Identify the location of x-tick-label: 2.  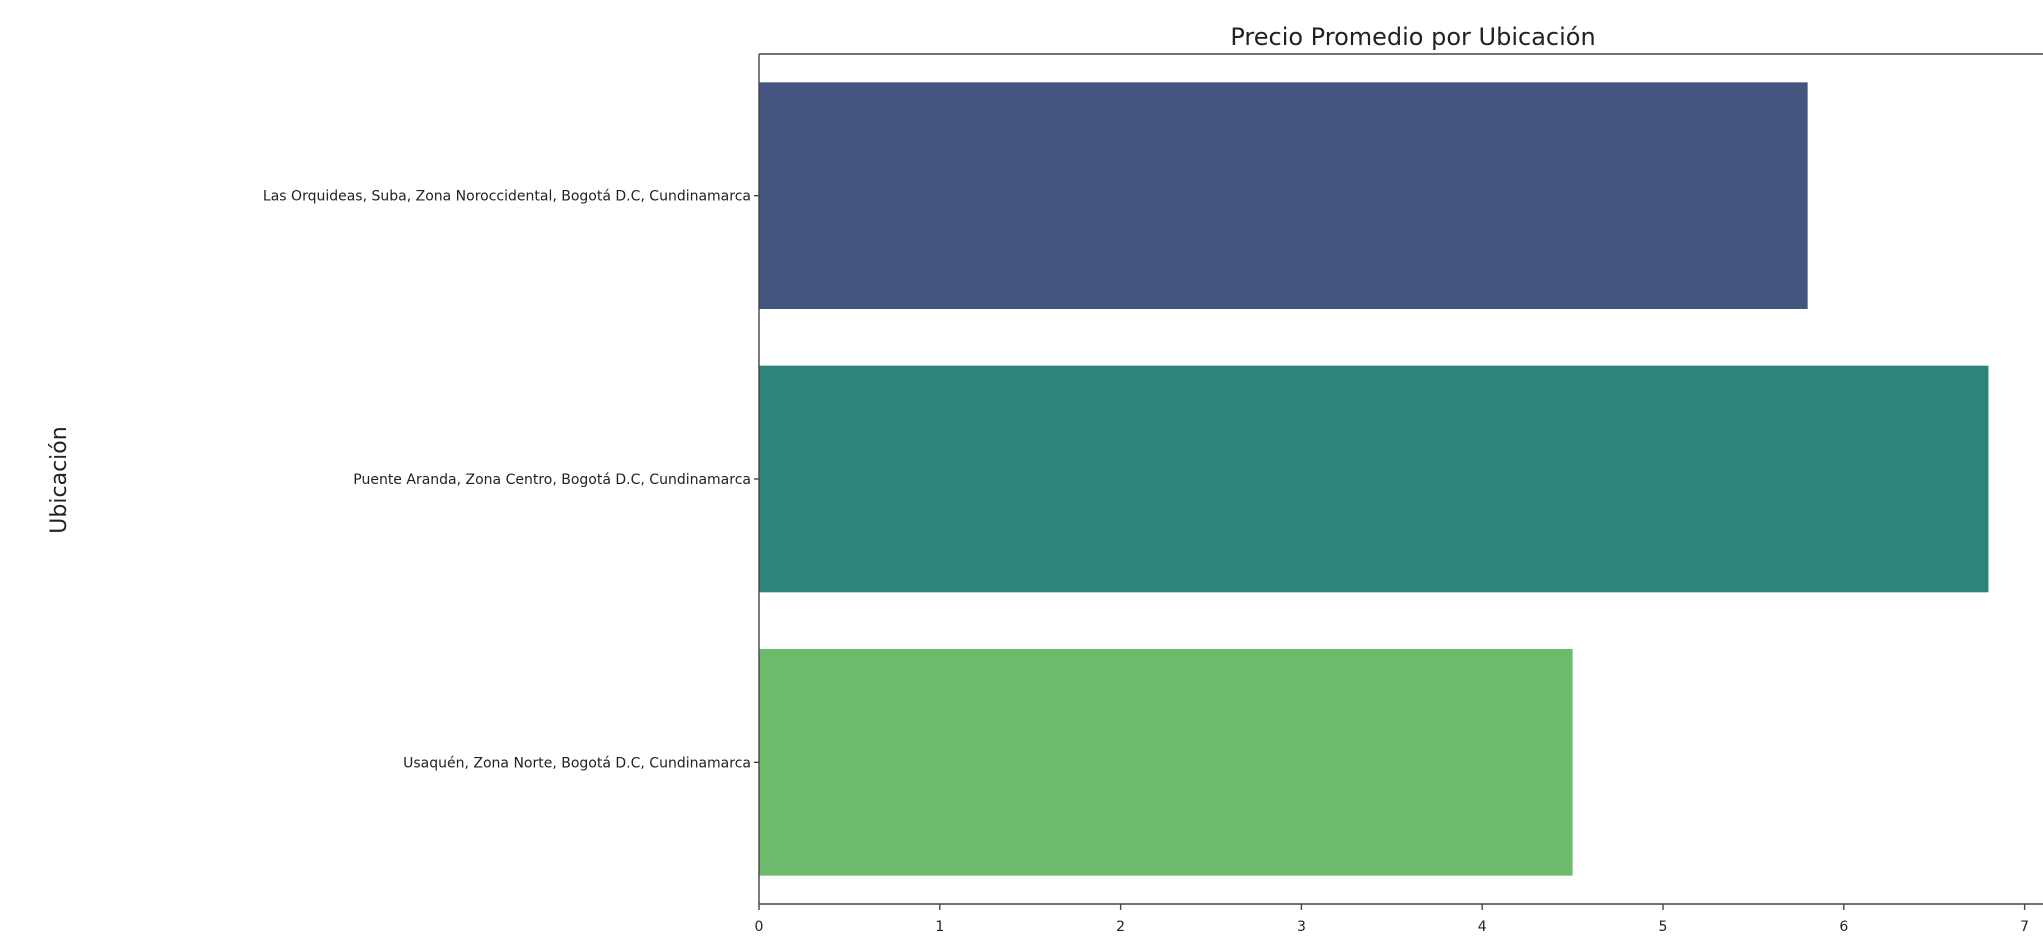
(1120, 927).